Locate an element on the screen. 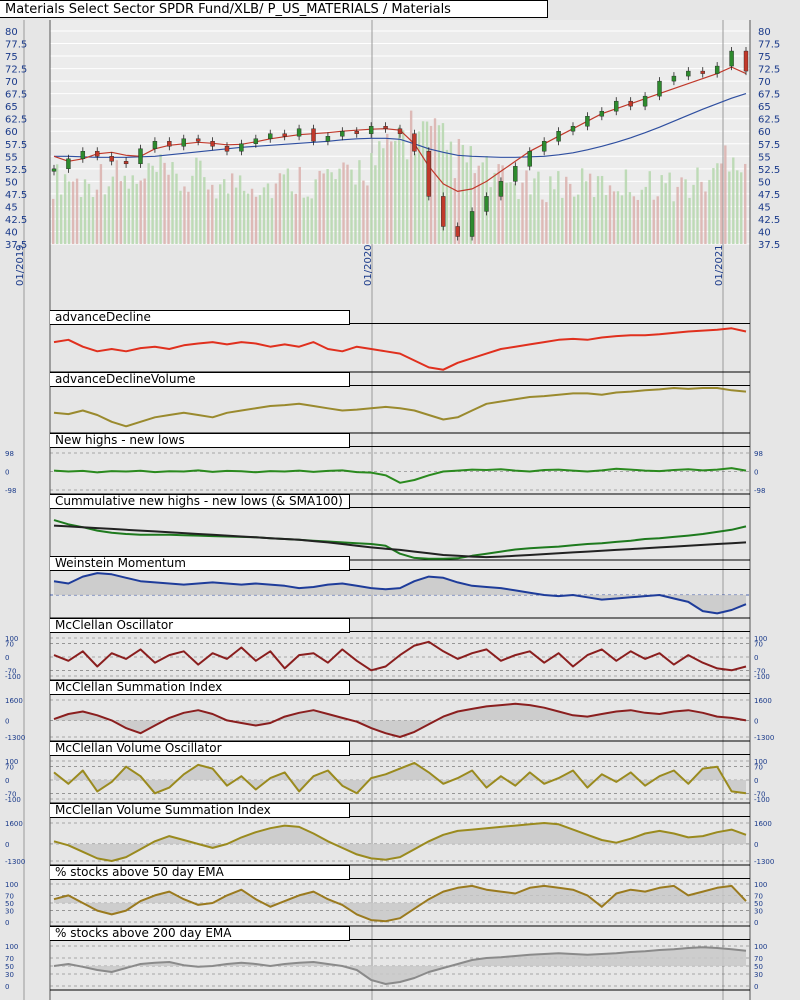 The image size is (800, 1000). panel-tick-label-left: 70 is located at coordinates (9, 645).